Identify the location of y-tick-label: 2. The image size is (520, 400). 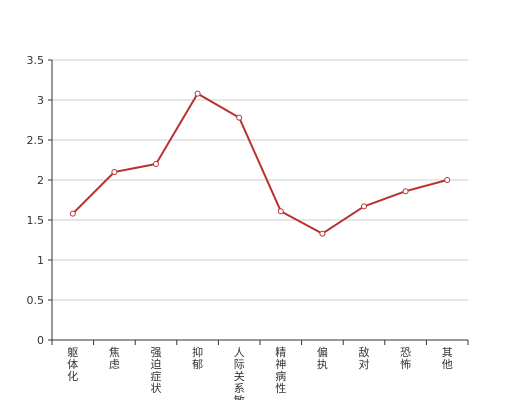
(40, 180).